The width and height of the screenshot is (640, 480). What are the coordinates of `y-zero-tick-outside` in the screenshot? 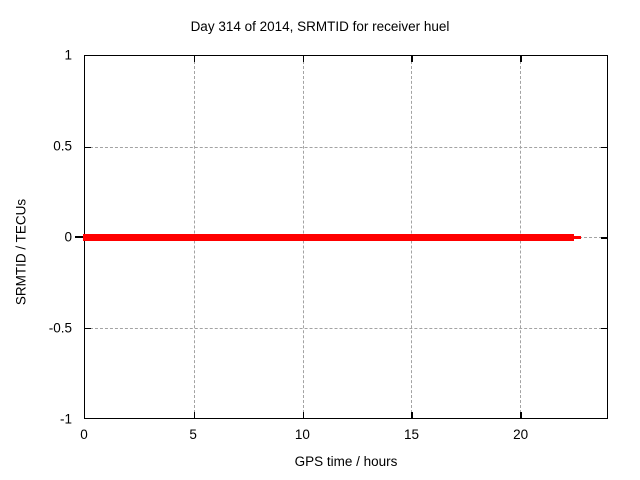 It's located at (80, 237).